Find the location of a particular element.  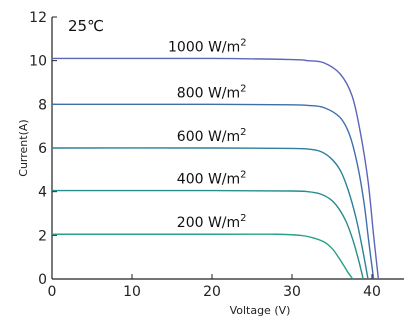

curve-label-value: 600 W/ is located at coordinates (202, 137).